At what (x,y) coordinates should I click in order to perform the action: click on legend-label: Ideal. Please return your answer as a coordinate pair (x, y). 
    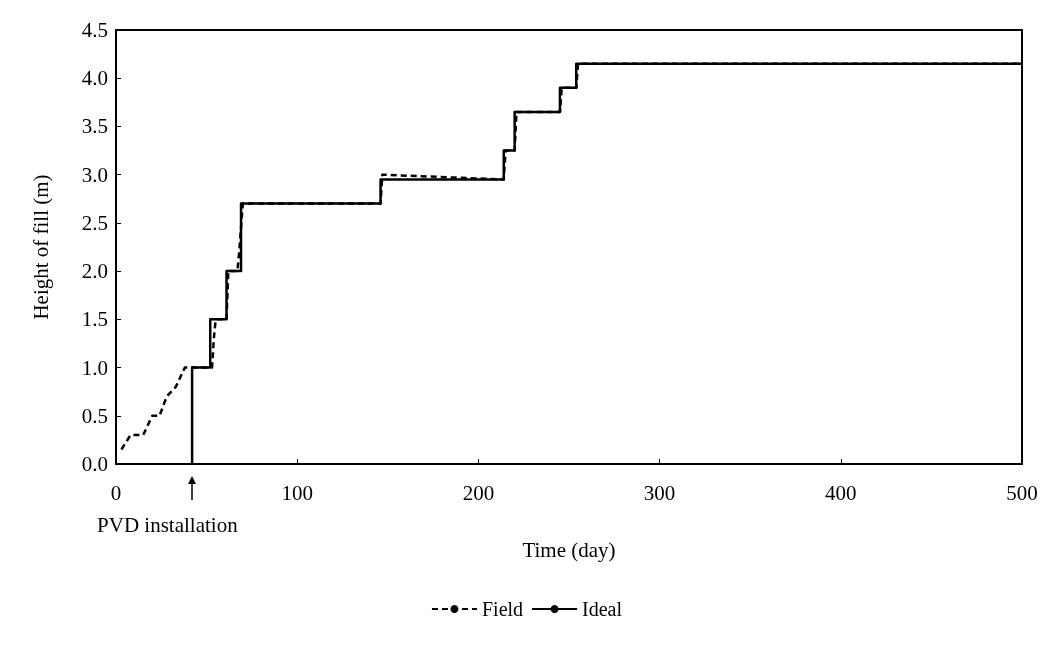
    Looking at the image, I should click on (602, 609).